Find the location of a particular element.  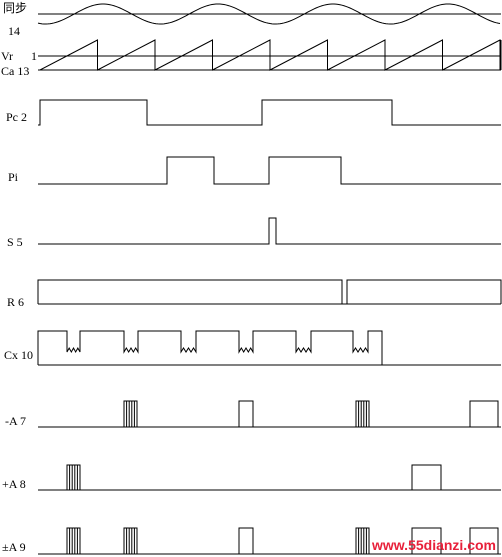

cx-waveform is located at coordinates (210, 347).